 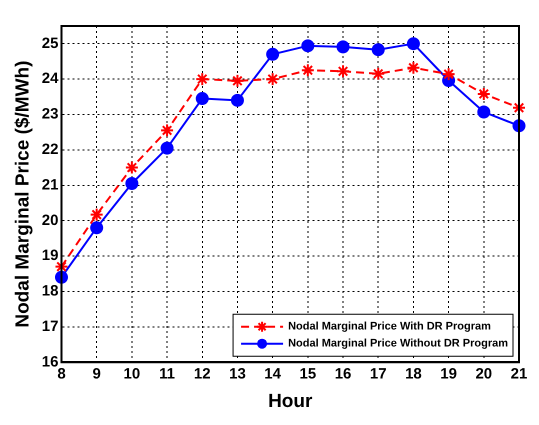 What do you see at coordinates (50, 149) in the screenshot?
I see `y-tick-label: 22` at bounding box center [50, 149].